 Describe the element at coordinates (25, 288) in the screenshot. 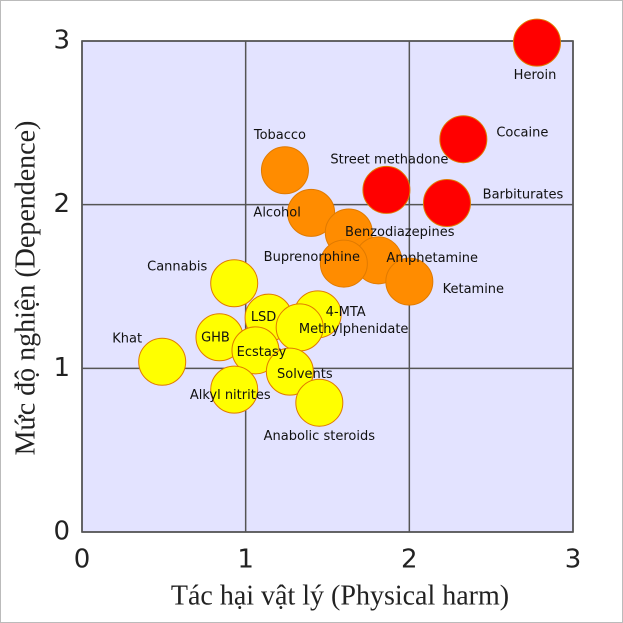

I see `y-axis-label: Mức độ nghiện (Dependence)` at that location.